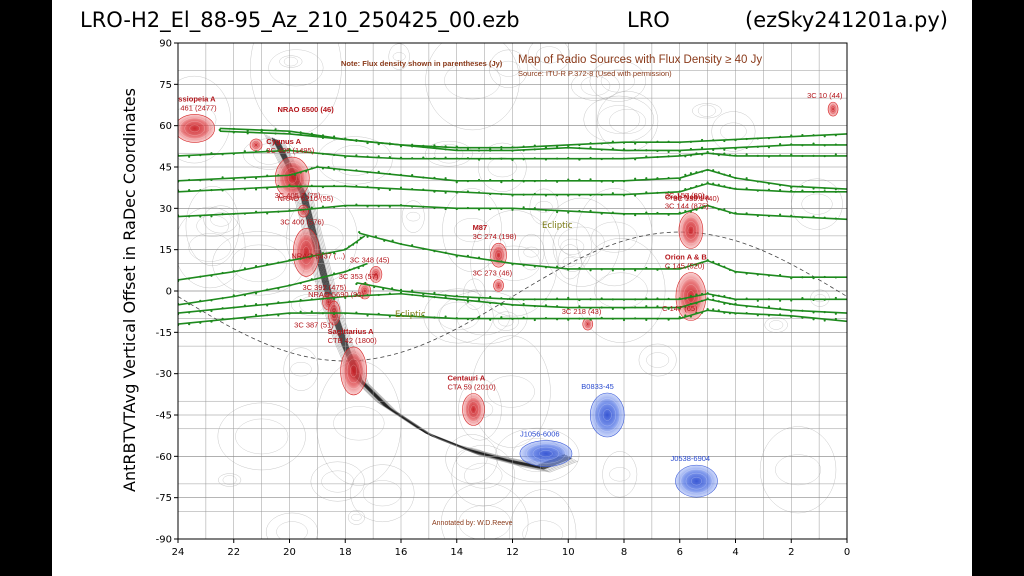  I want to click on source-catalog-label: C 147 (65), so click(680, 308).